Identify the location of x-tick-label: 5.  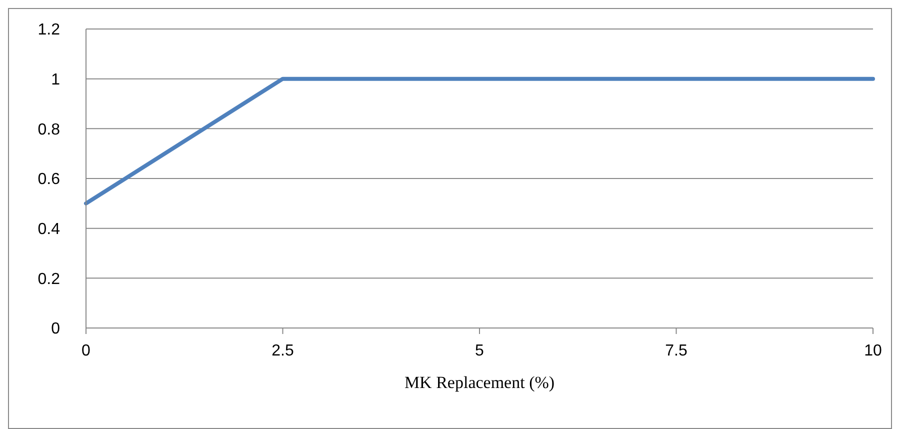
(479, 351).